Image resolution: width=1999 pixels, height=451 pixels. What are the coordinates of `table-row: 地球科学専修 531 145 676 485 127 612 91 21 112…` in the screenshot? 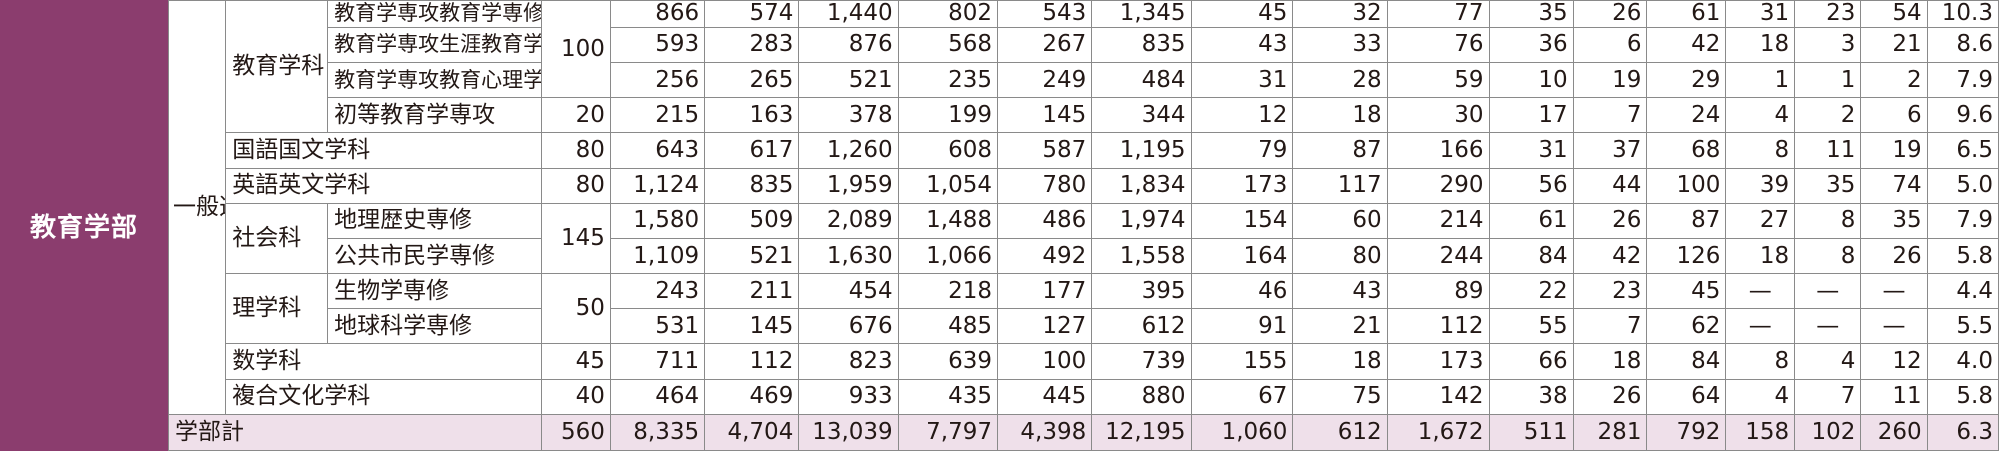 It's located at (1084, 326).